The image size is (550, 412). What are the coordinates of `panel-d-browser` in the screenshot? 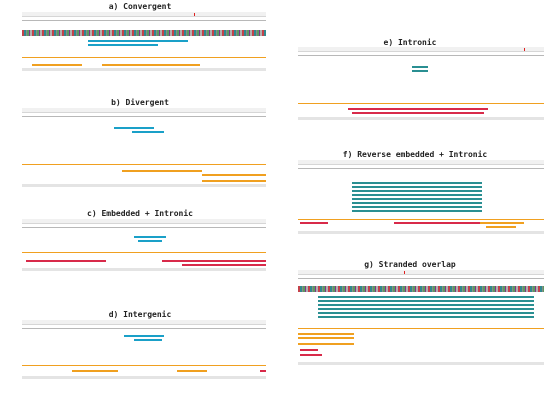 It's located at (144, 364).